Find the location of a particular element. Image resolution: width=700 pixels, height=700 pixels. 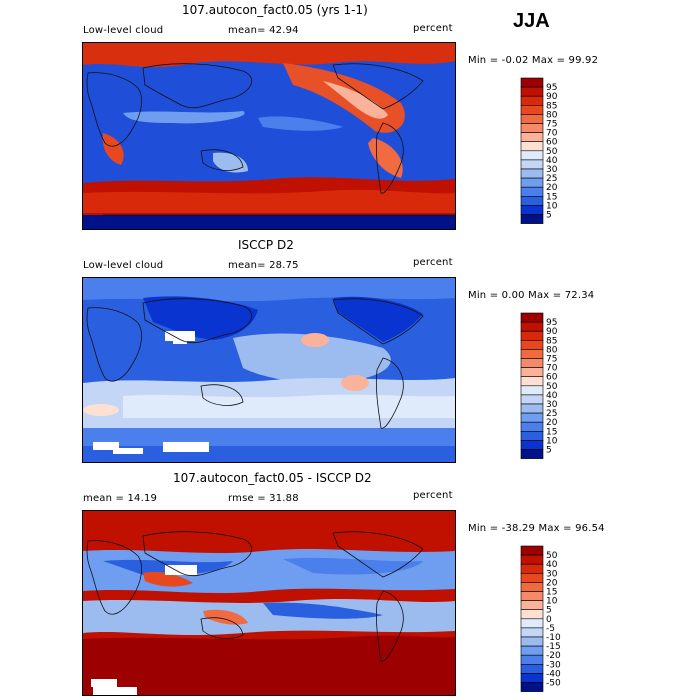

panel2-colorbar-tick-label: 15 is located at coordinates (551, 432).